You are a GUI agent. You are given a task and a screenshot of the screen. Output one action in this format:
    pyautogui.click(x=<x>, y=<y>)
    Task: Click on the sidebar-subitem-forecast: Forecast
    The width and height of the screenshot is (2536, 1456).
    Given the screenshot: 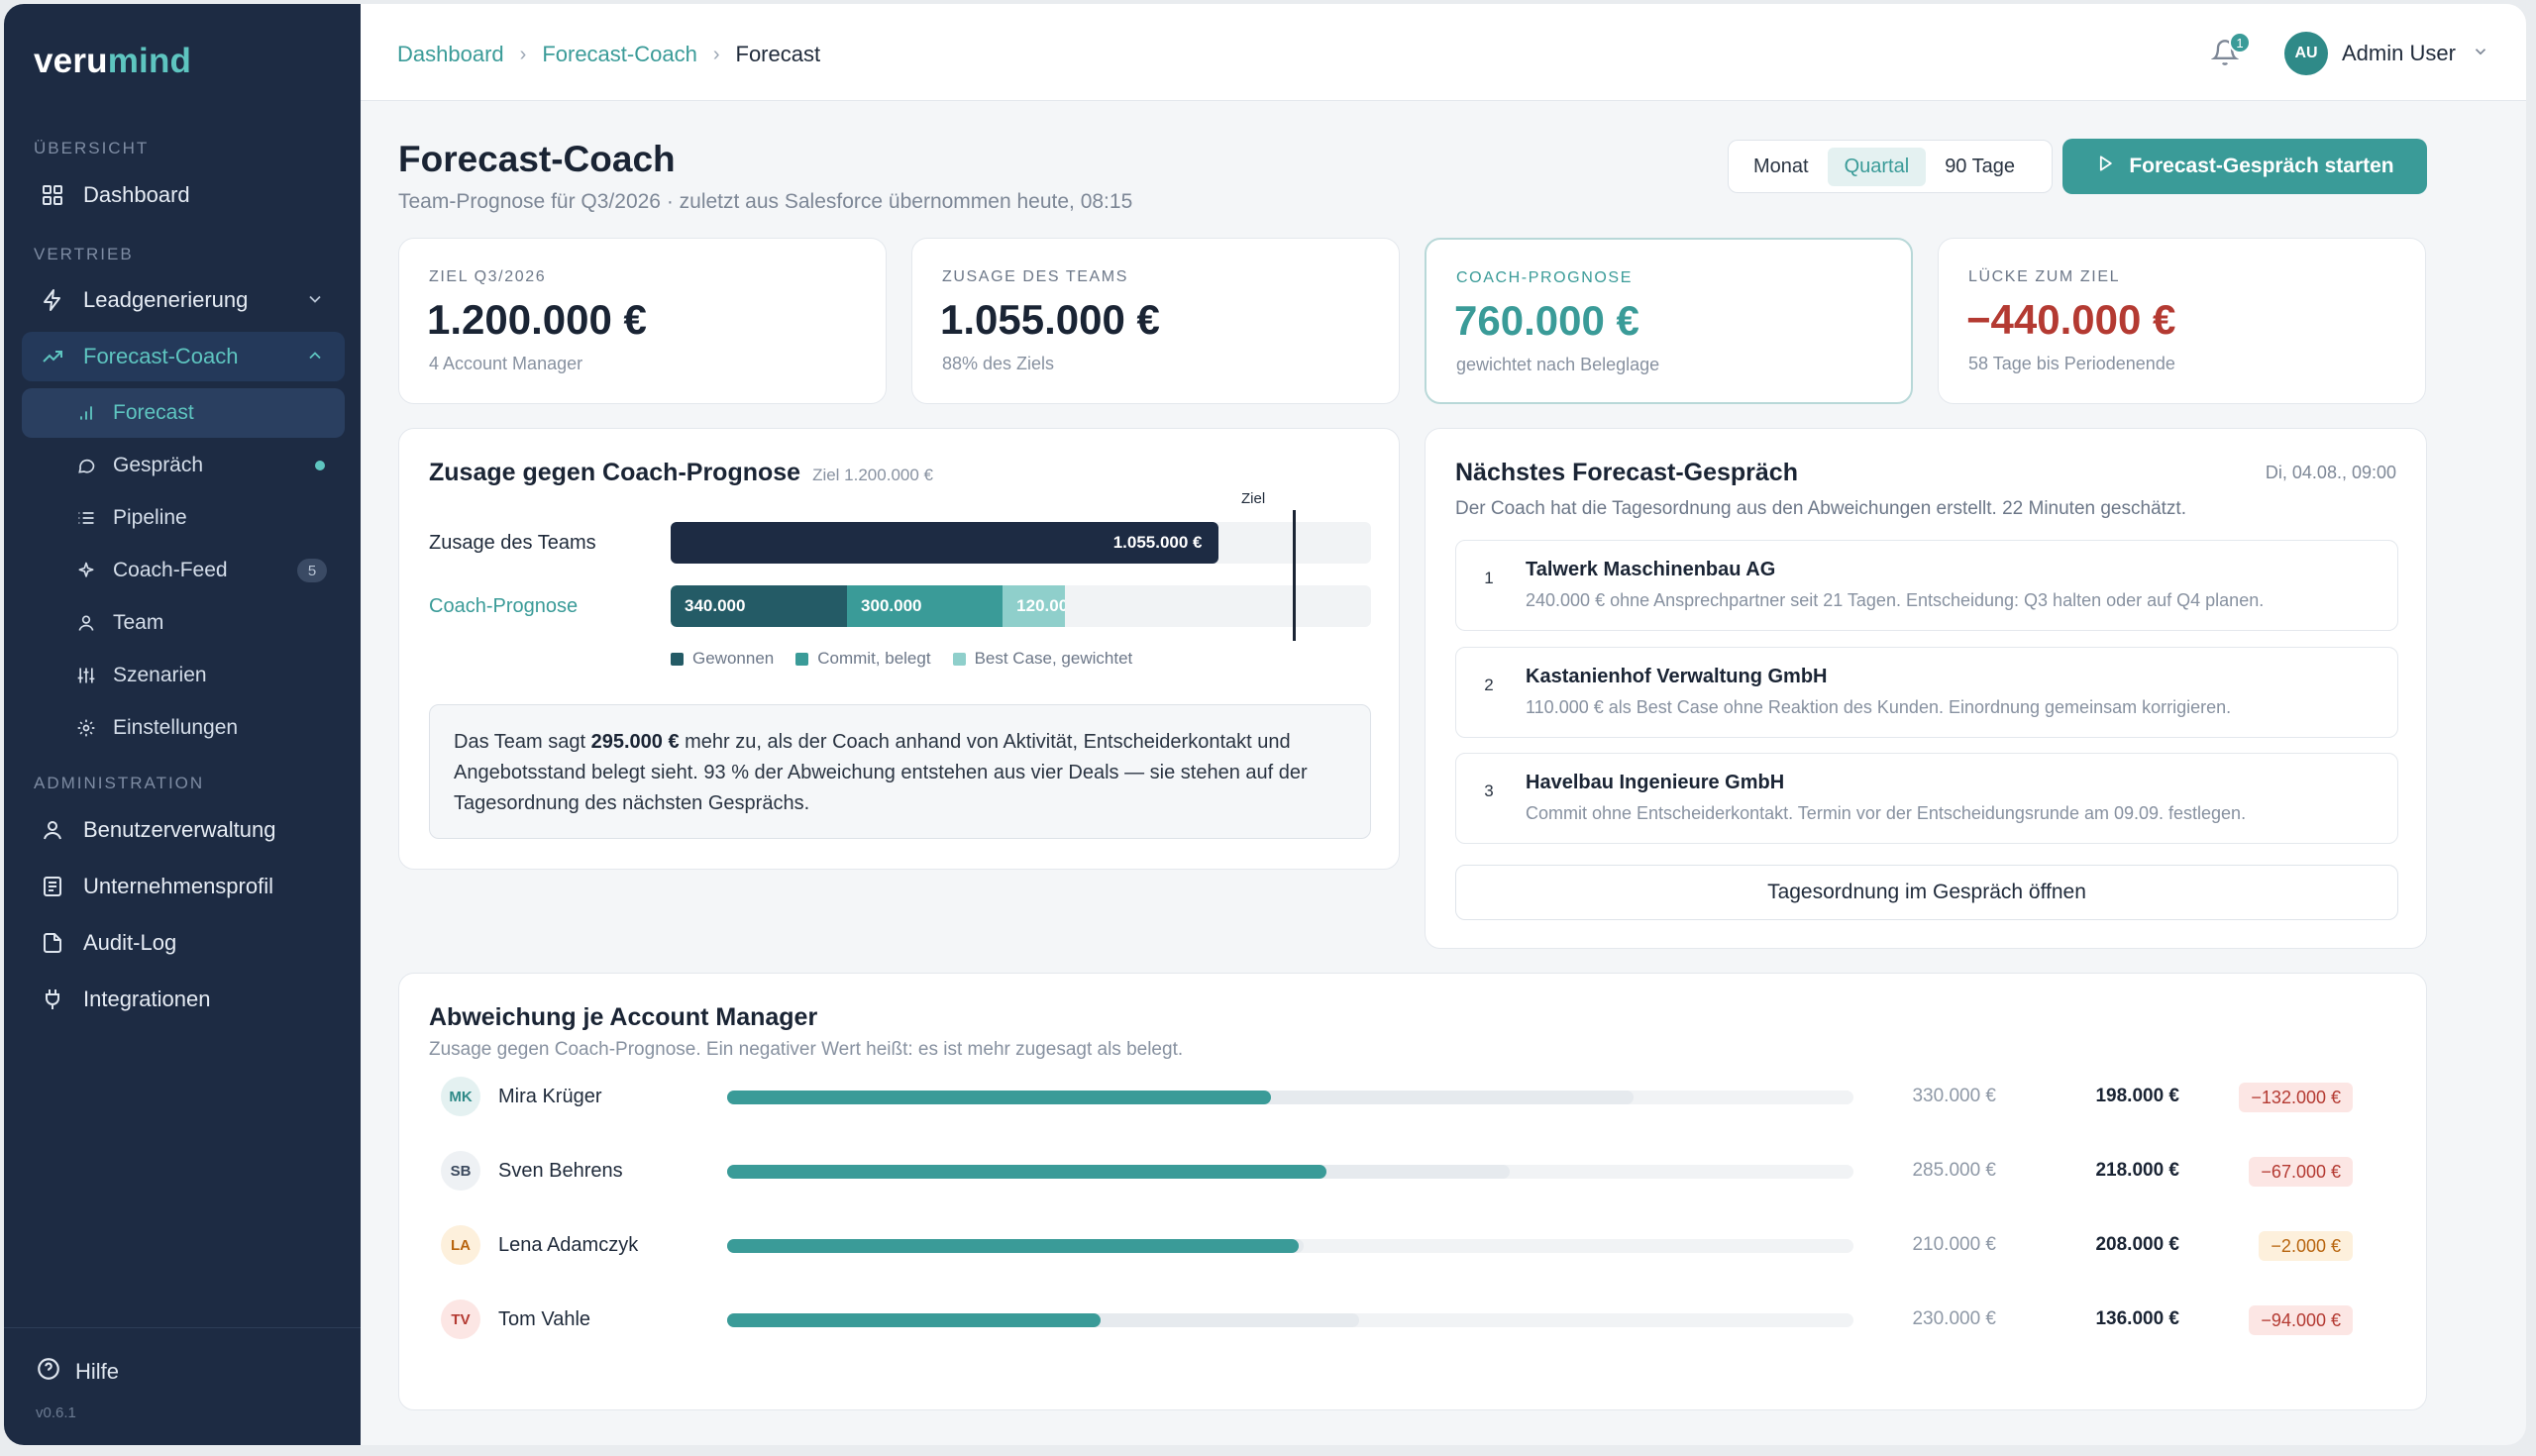 What is the action you would take?
    pyautogui.click(x=183, y=413)
    